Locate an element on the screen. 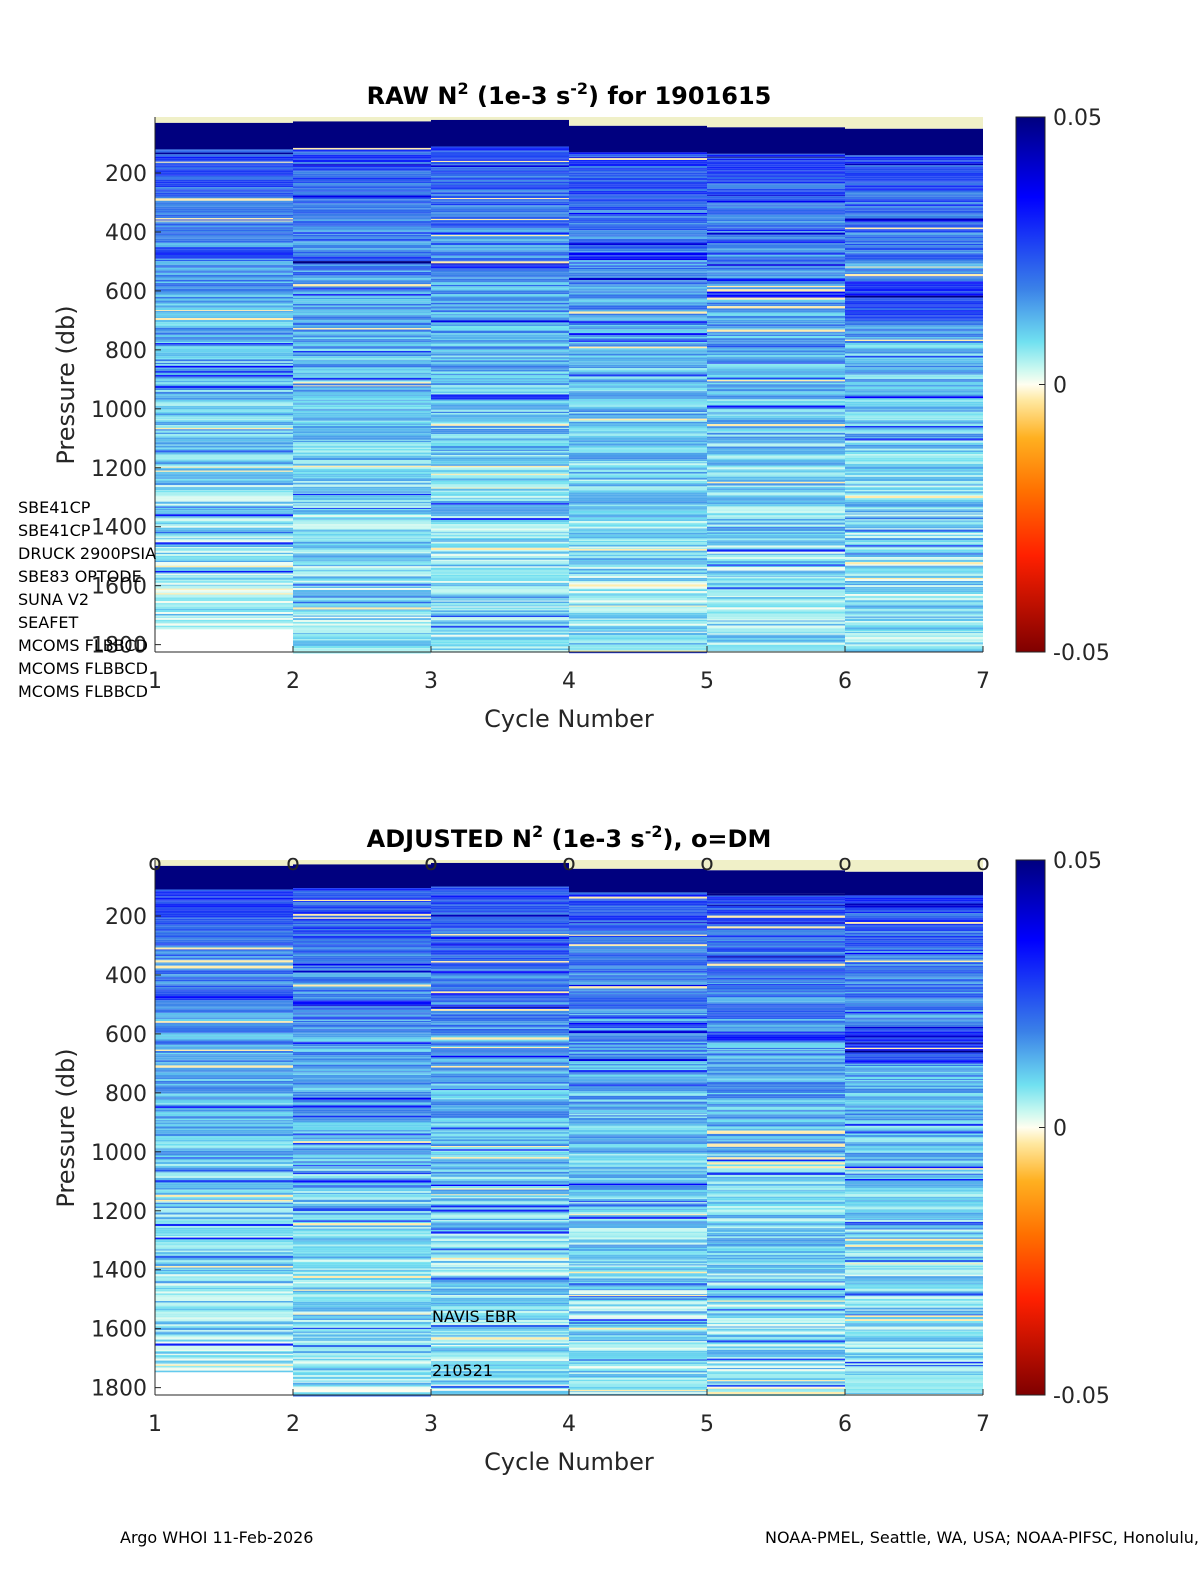  sensor-label: MCOMS FLBBCD is located at coordinates (83, 691).